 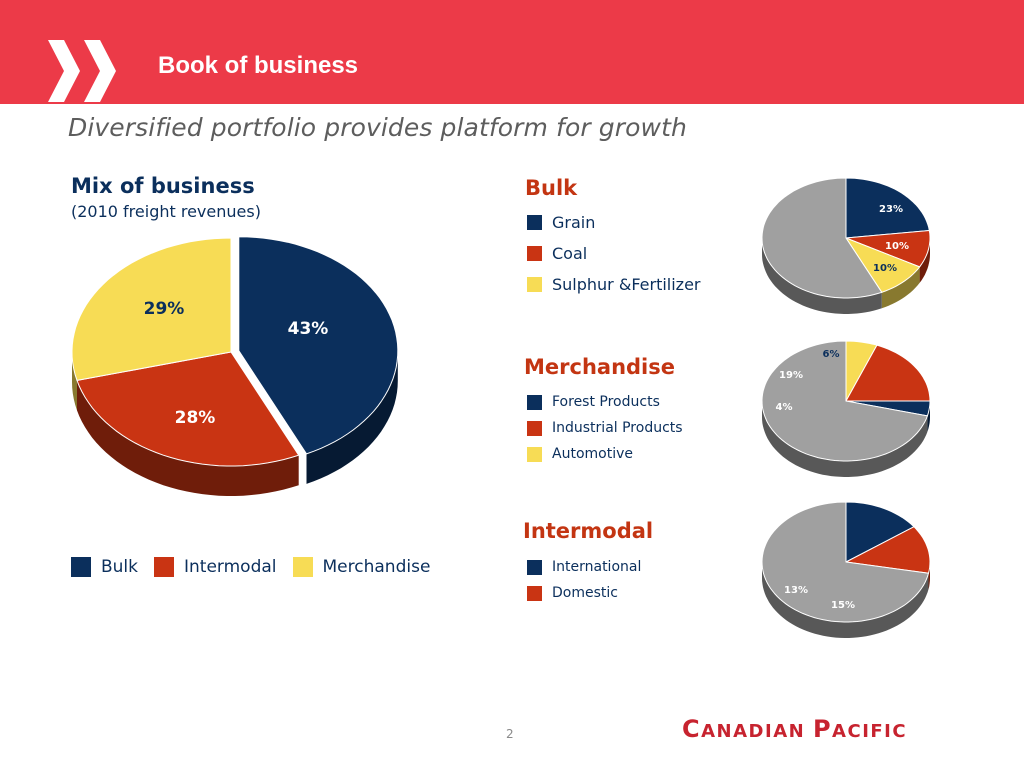 I want to click on pie-3-label-domestic: 13%, so click(x=796, y=590).